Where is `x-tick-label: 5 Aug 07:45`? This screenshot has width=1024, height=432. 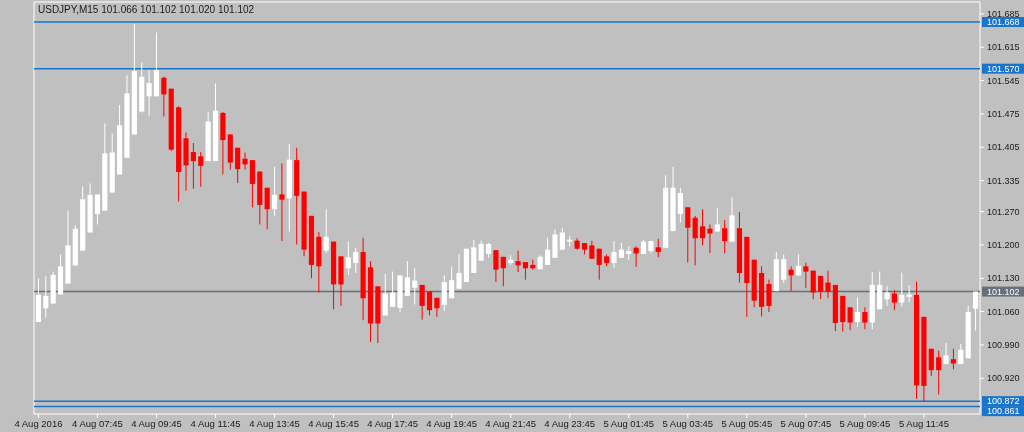 x-tick-label: 5 Aug 07:45 is located at coordinates (806, 423).